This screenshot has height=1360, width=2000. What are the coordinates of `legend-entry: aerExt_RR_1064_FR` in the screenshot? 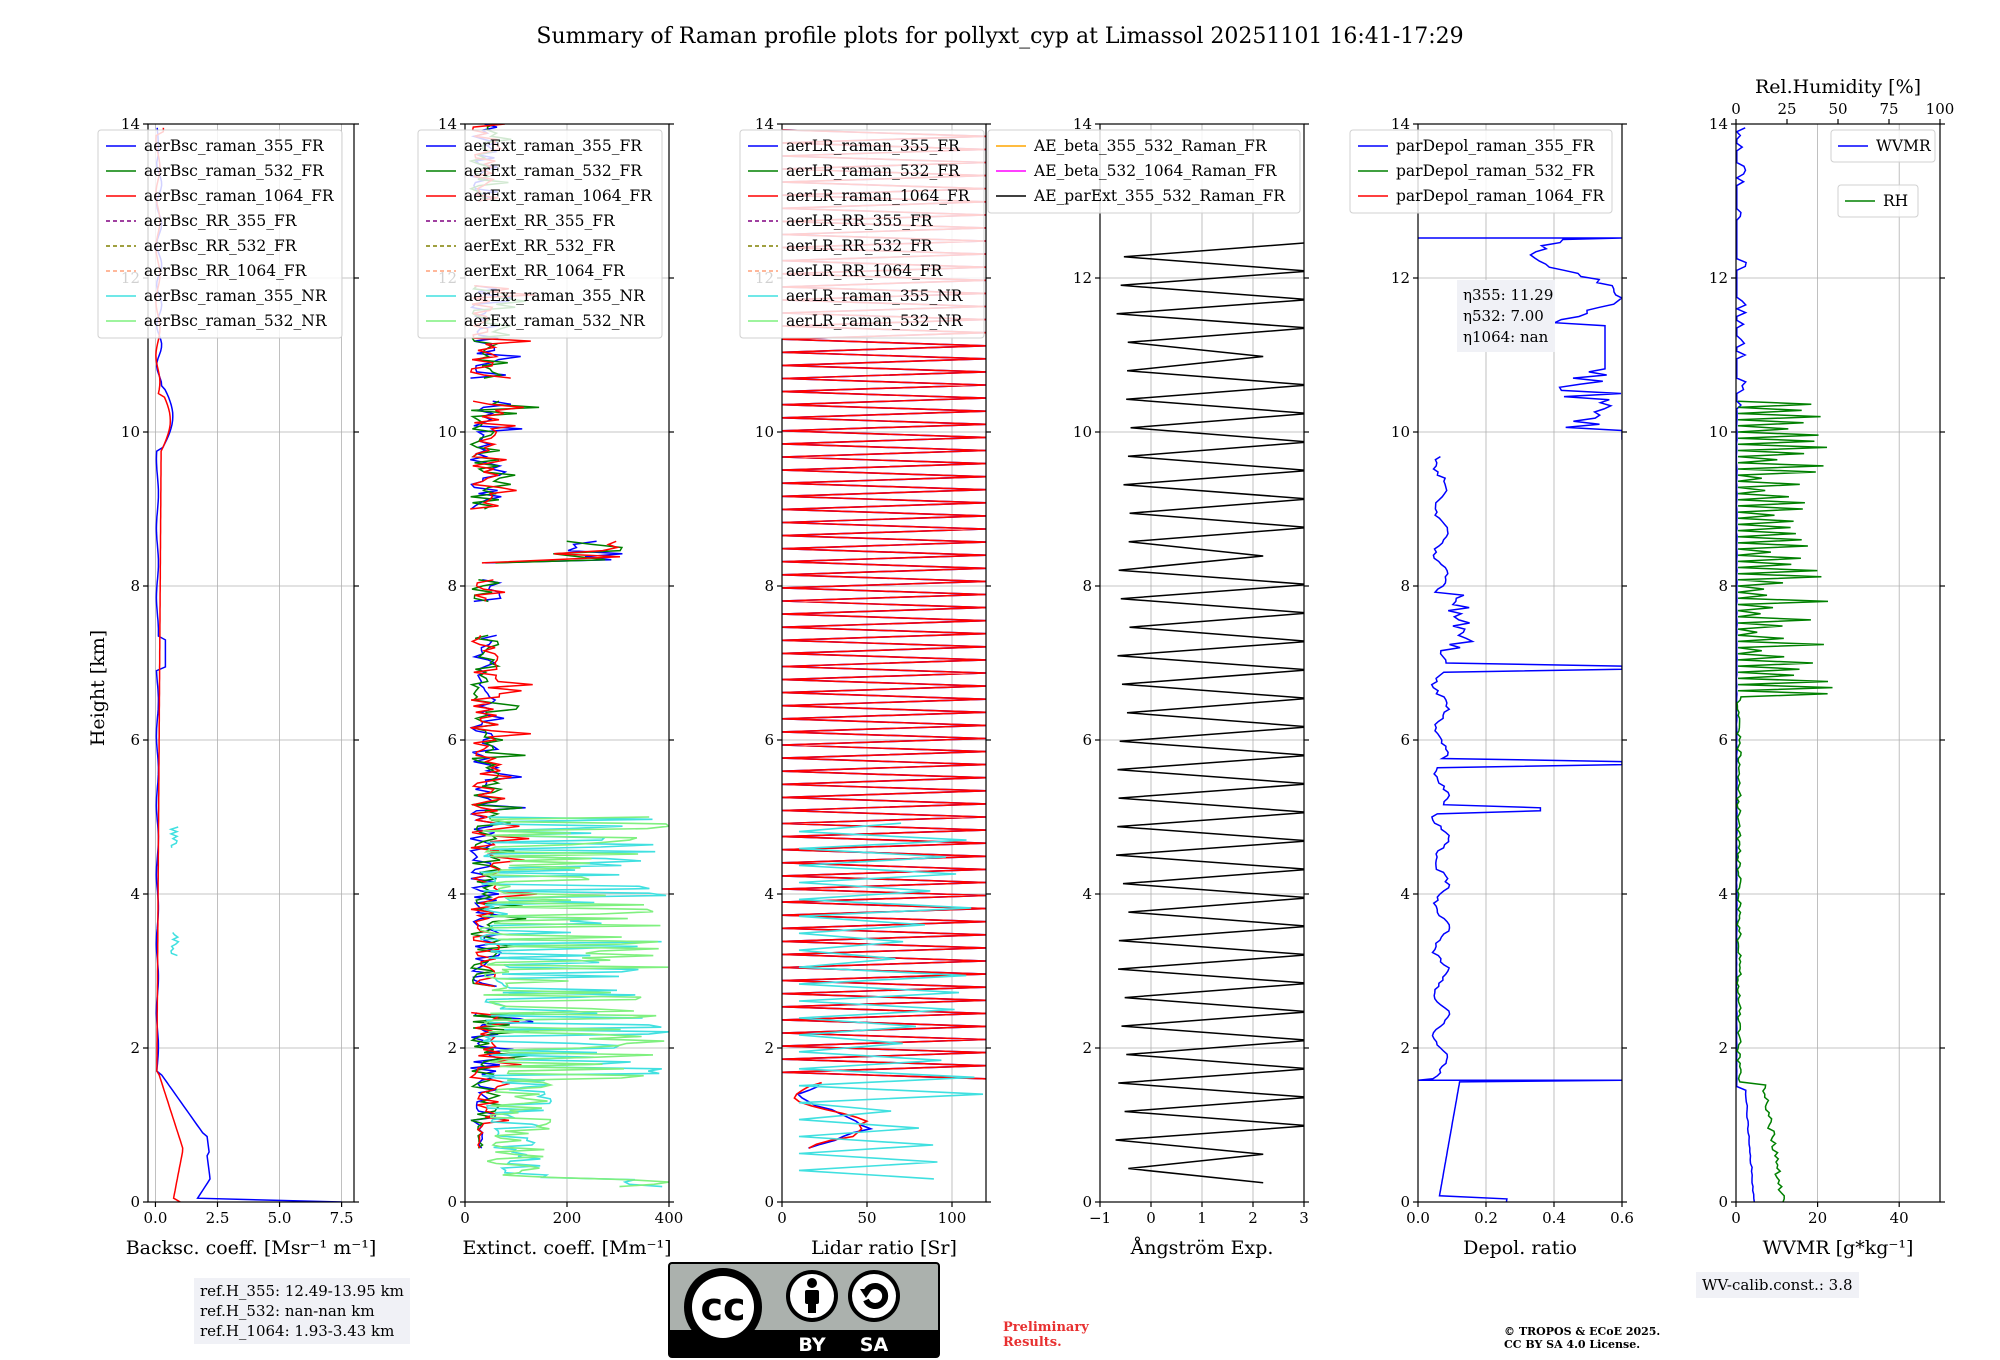 It's located at (545, 271).